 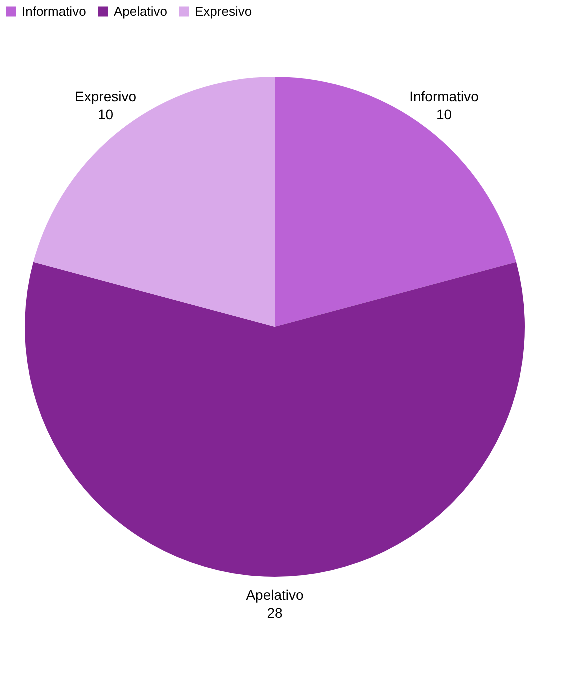 I want to click on slice-label: Apelativo, so click(x=275, y=595).